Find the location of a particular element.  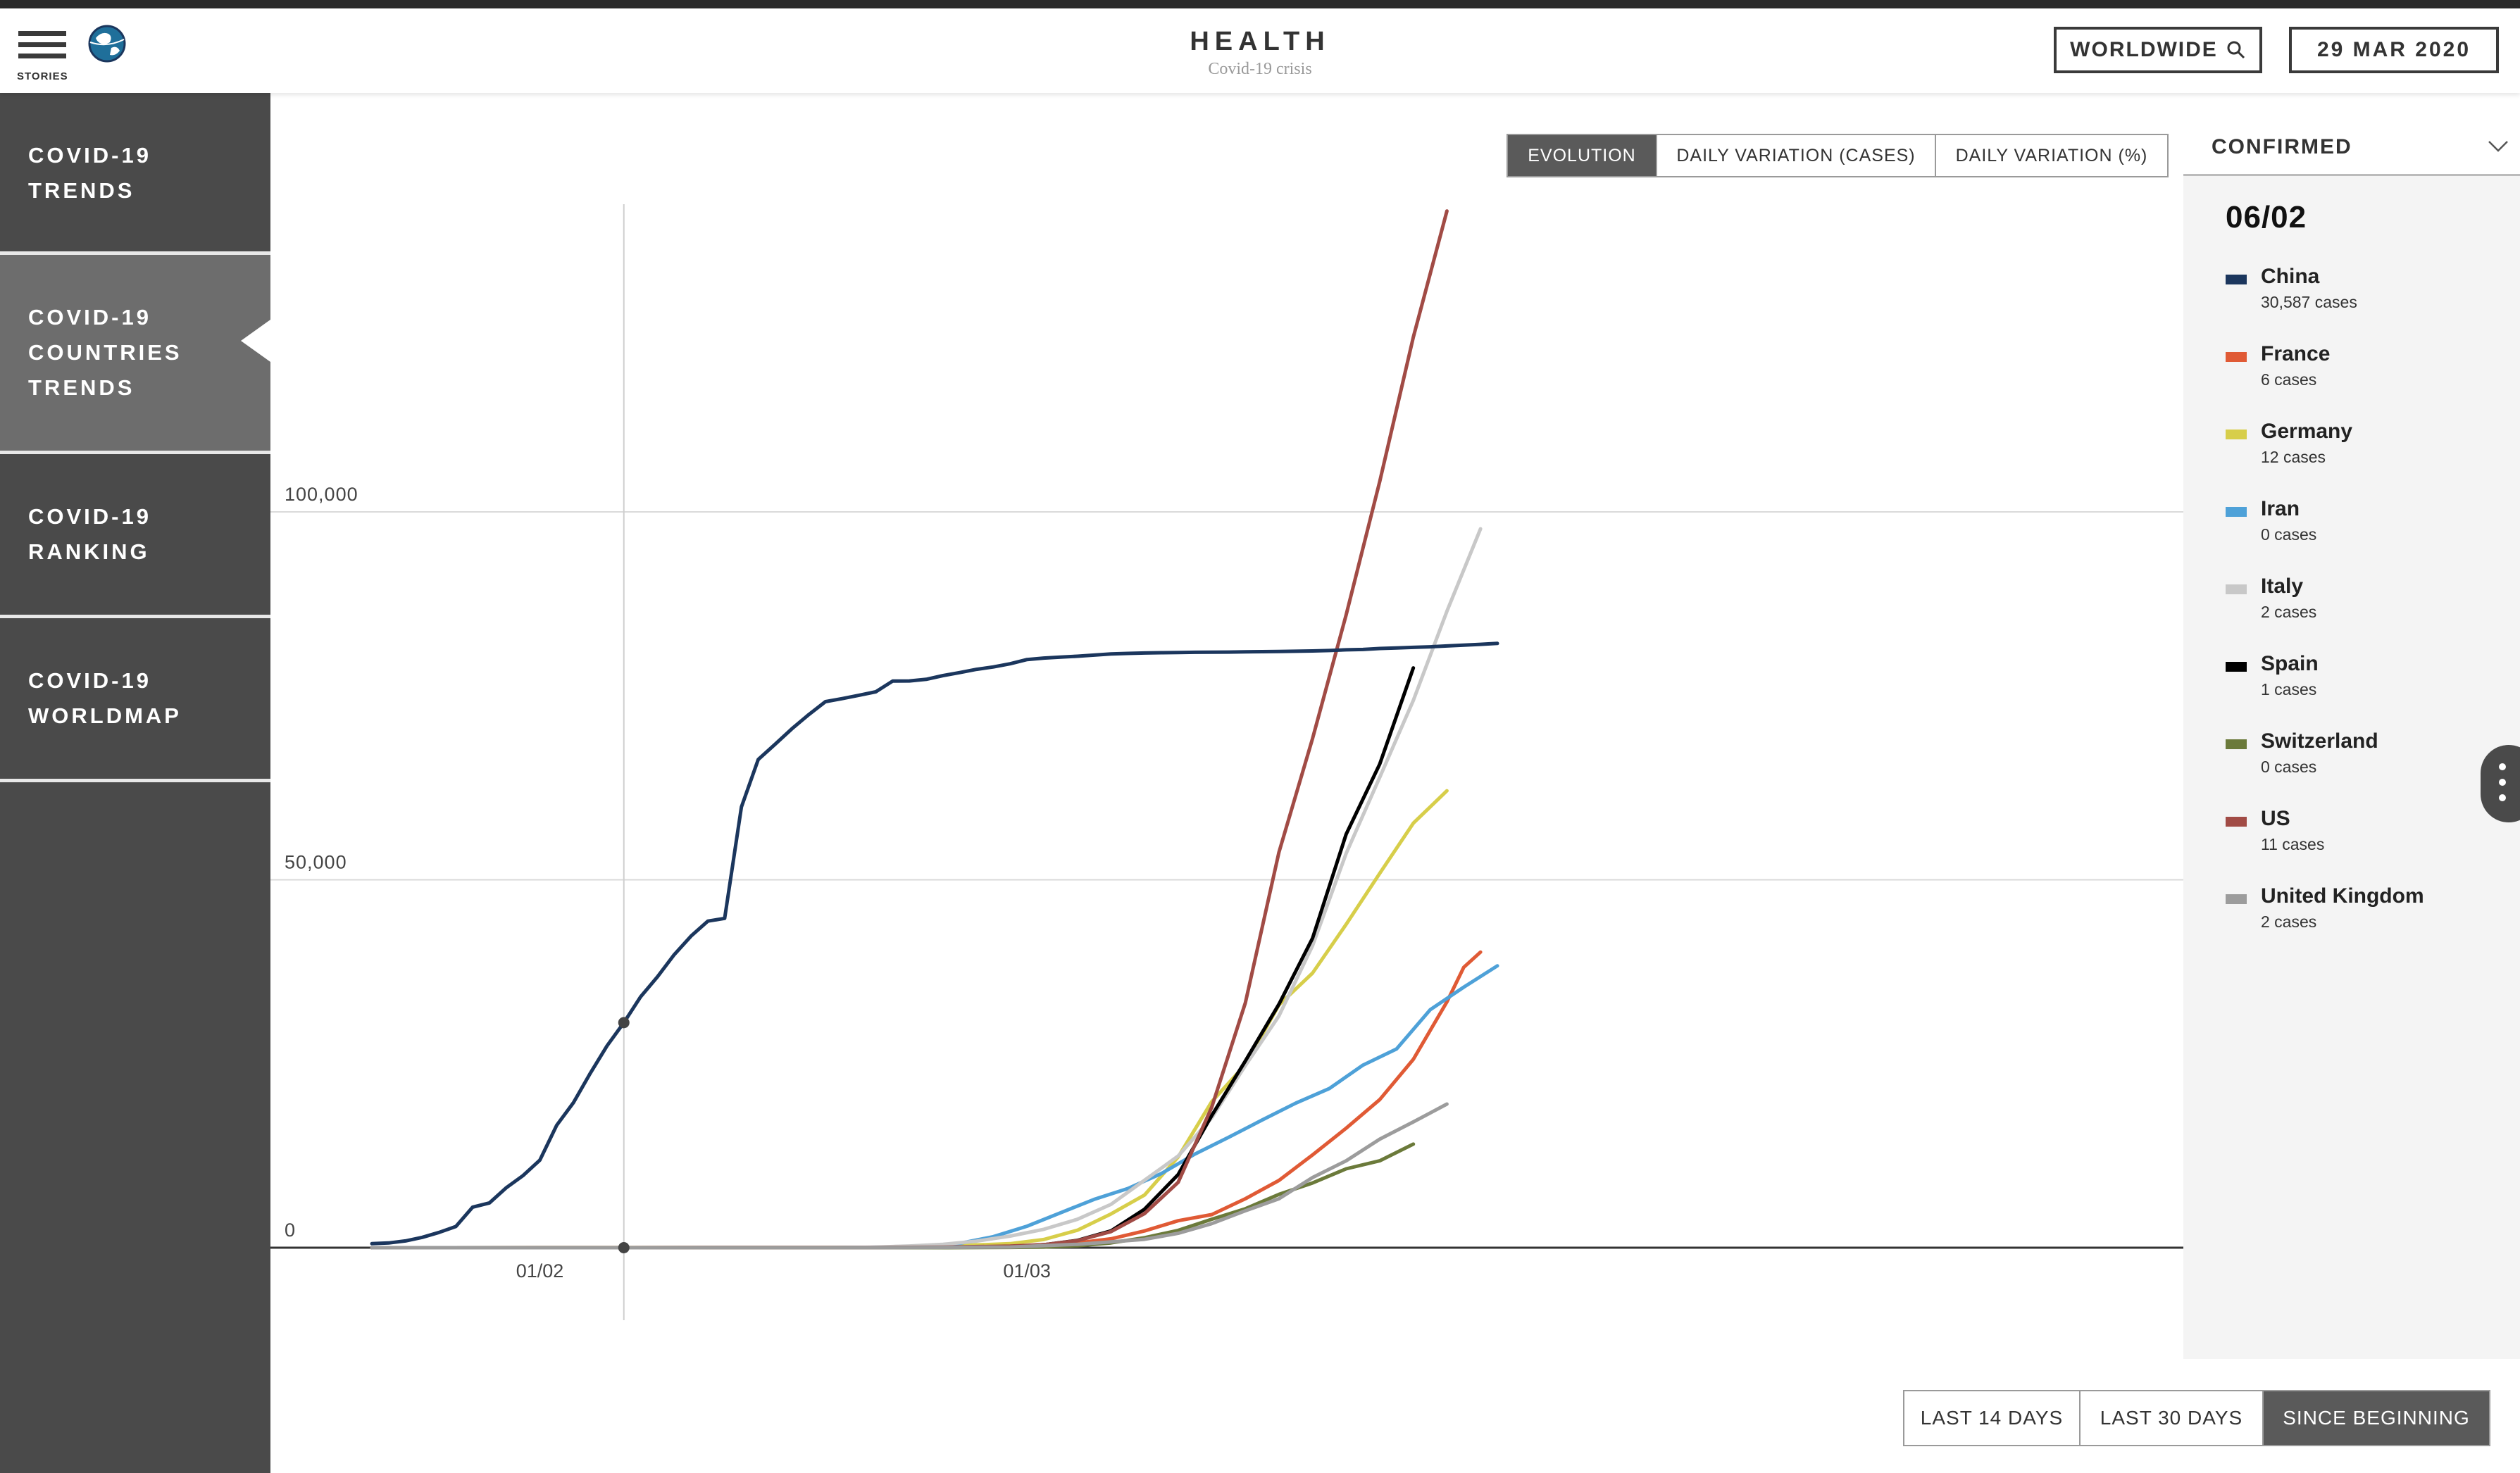

range-since-beginning: SINCE BEGINNING is located at coordinates (2376, 1418).